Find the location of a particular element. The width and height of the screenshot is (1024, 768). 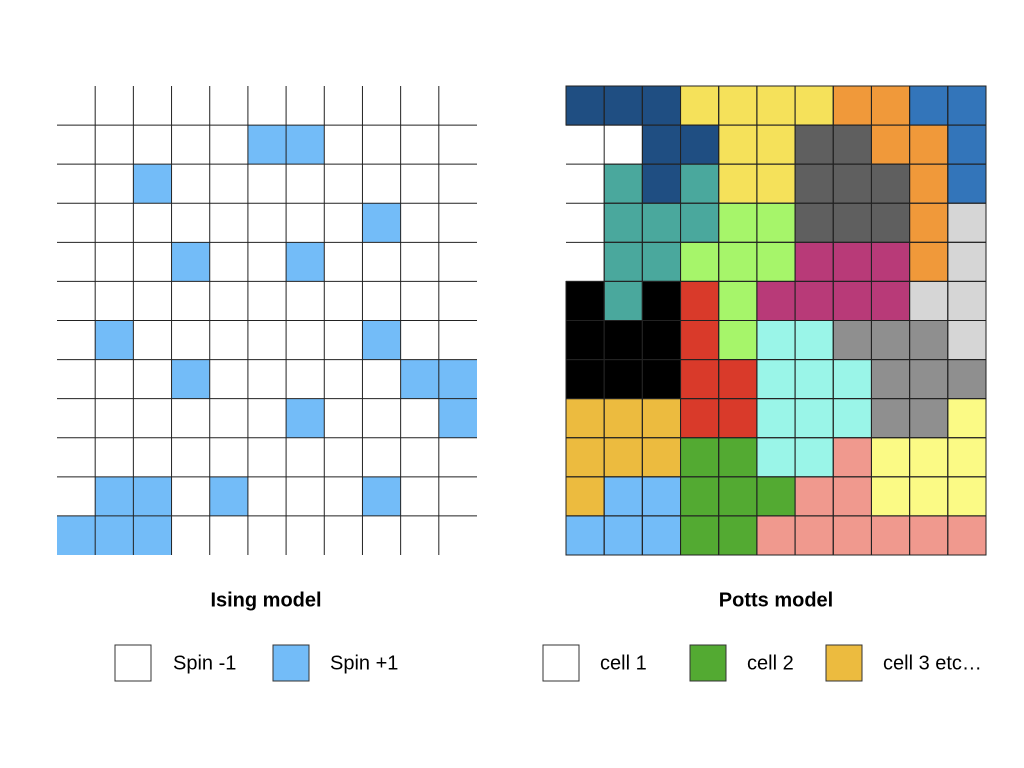

potts-title: Potts model is located at coordinates (776, 600).